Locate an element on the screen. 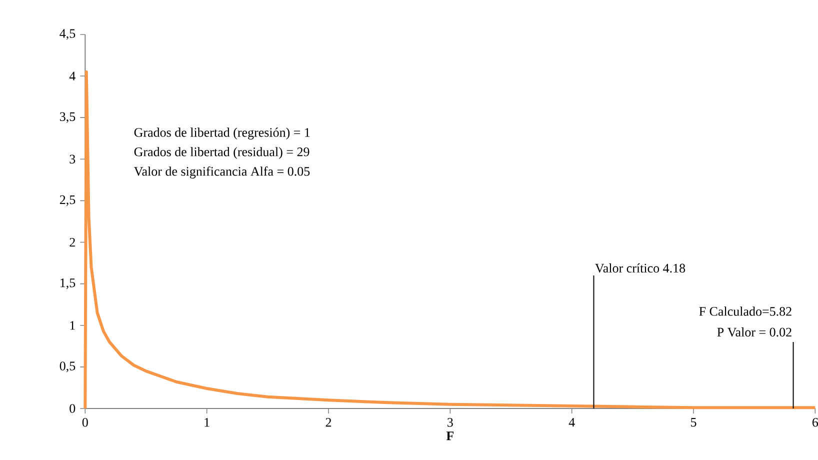 The height and width of the screenshot is (460, 818). y-tick-label: 0,5 is located at coordinates (68, 367).